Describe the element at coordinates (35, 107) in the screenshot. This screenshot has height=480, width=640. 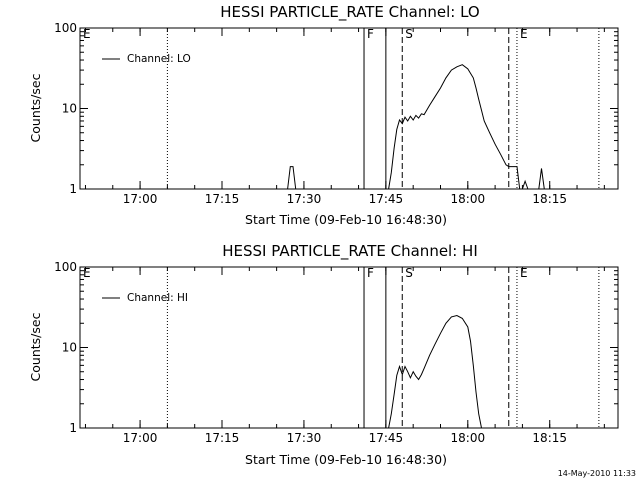
I see `y-axis-label-lo: Counts/sec` at that location.